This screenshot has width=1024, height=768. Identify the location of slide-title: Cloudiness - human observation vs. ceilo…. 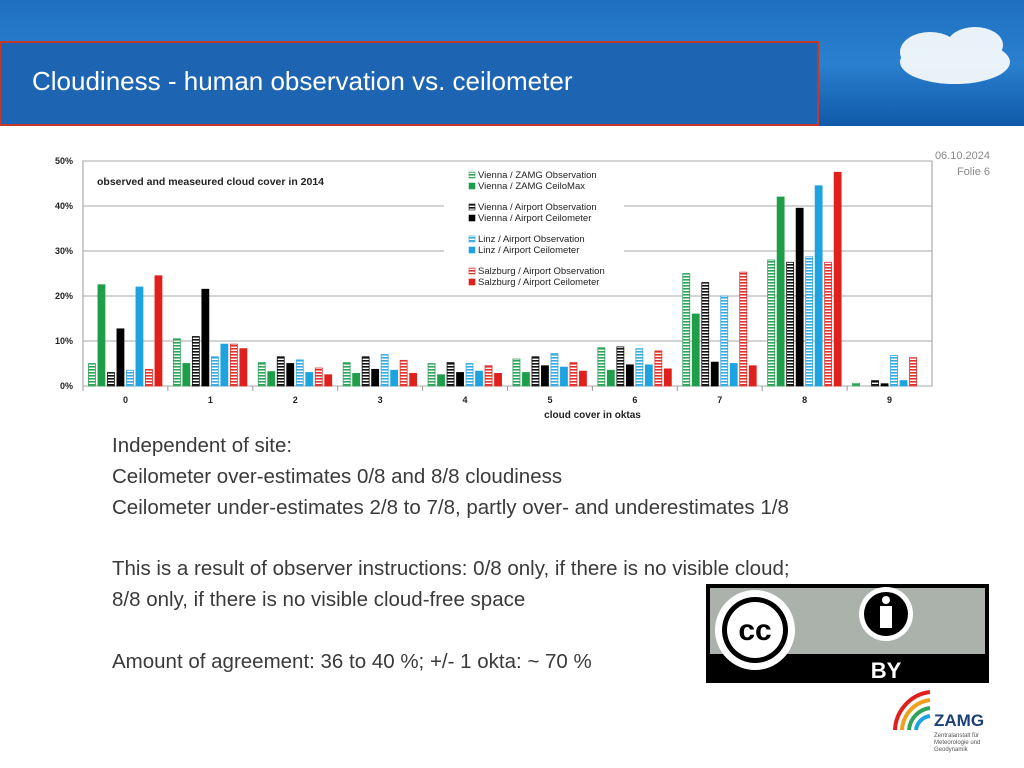
(302, 81).